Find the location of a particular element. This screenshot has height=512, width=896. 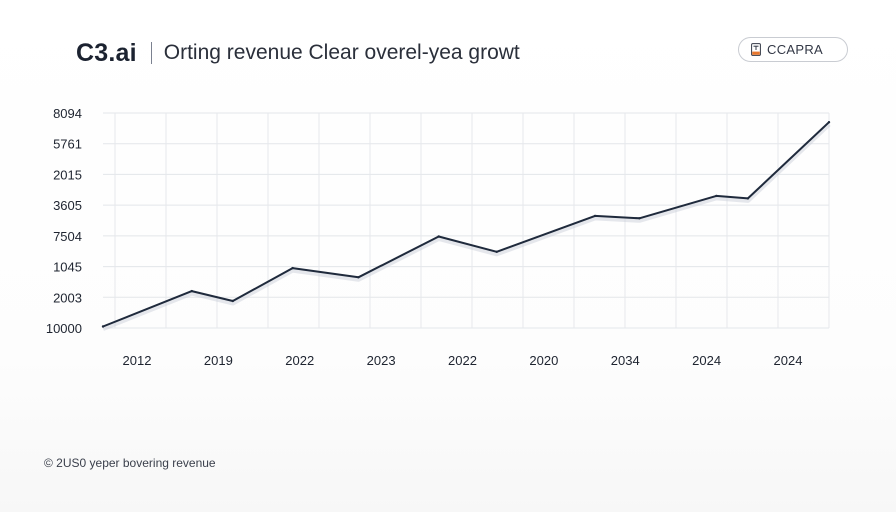

x-tick-label: 2034 is located at coordinates (625, 360).